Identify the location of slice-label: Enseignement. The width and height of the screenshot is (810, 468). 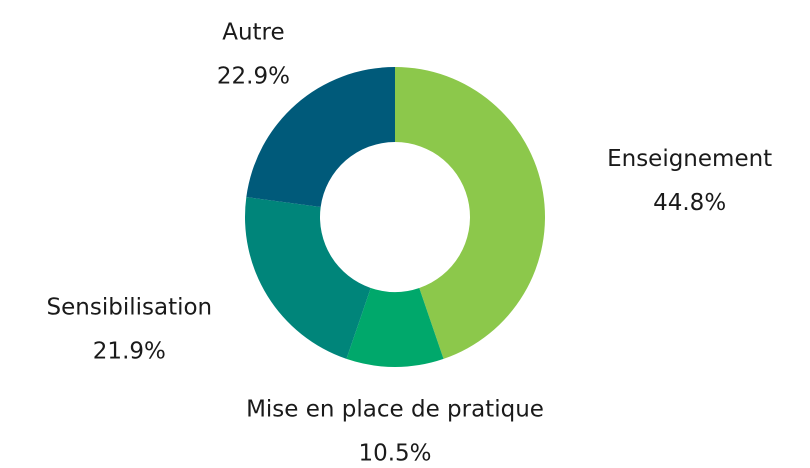
(689, 159).